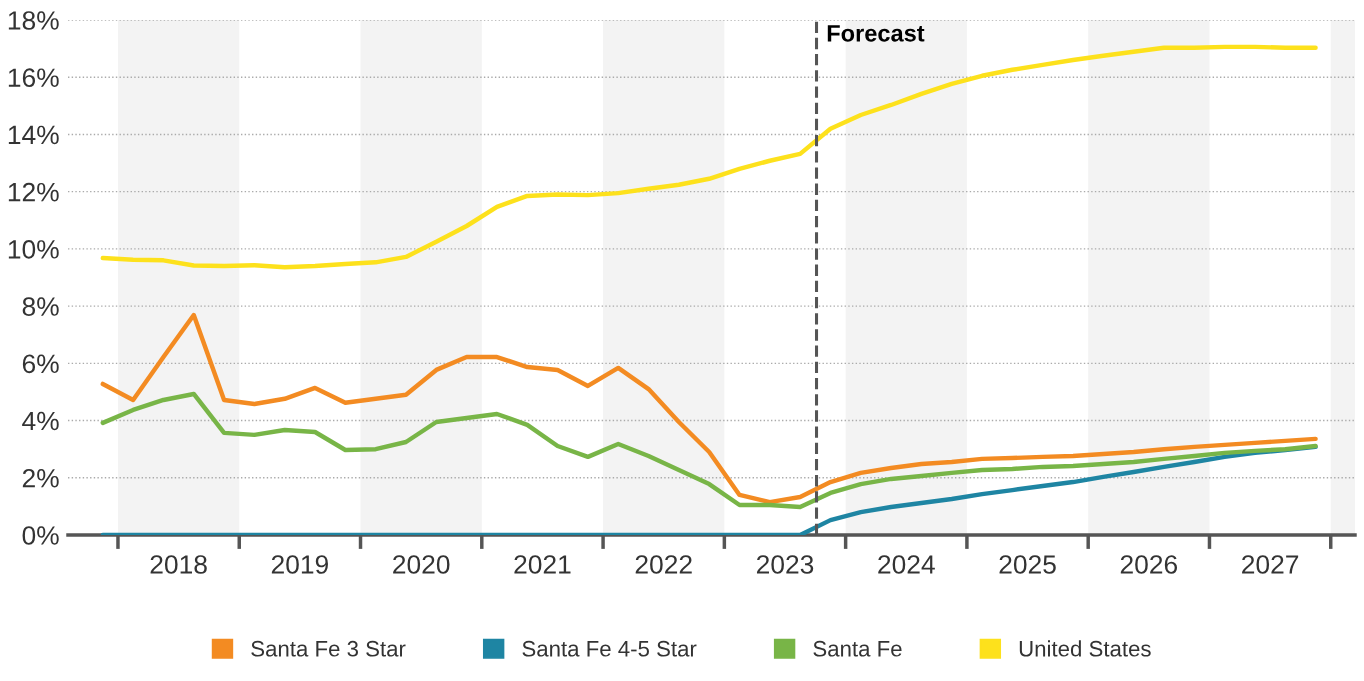 The width and height of the screenshot is (1364, 681). Describe the element at coordinates (40, 421) in the screenshot. I see `y-tick-label: 4%` at that location.